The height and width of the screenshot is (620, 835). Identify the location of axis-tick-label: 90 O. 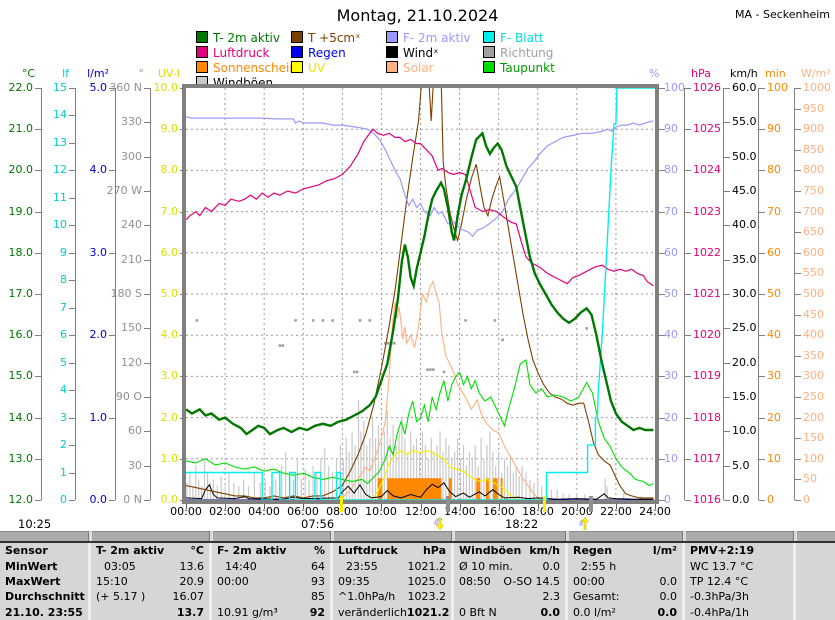
(128, 396).